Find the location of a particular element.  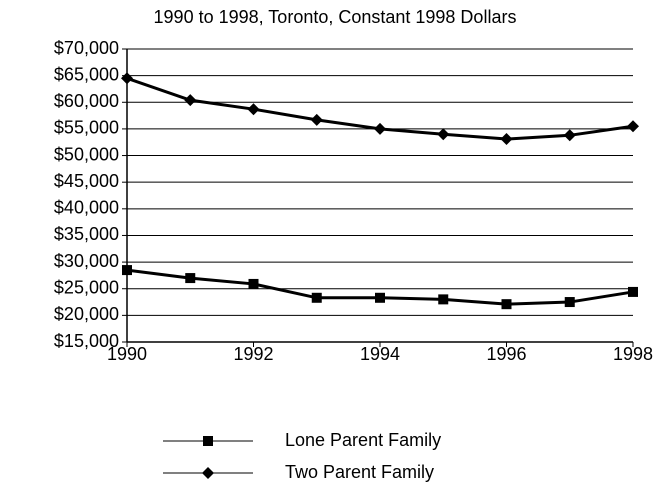

y-tick-label: $65,000 is located at coordinates (86, 74).